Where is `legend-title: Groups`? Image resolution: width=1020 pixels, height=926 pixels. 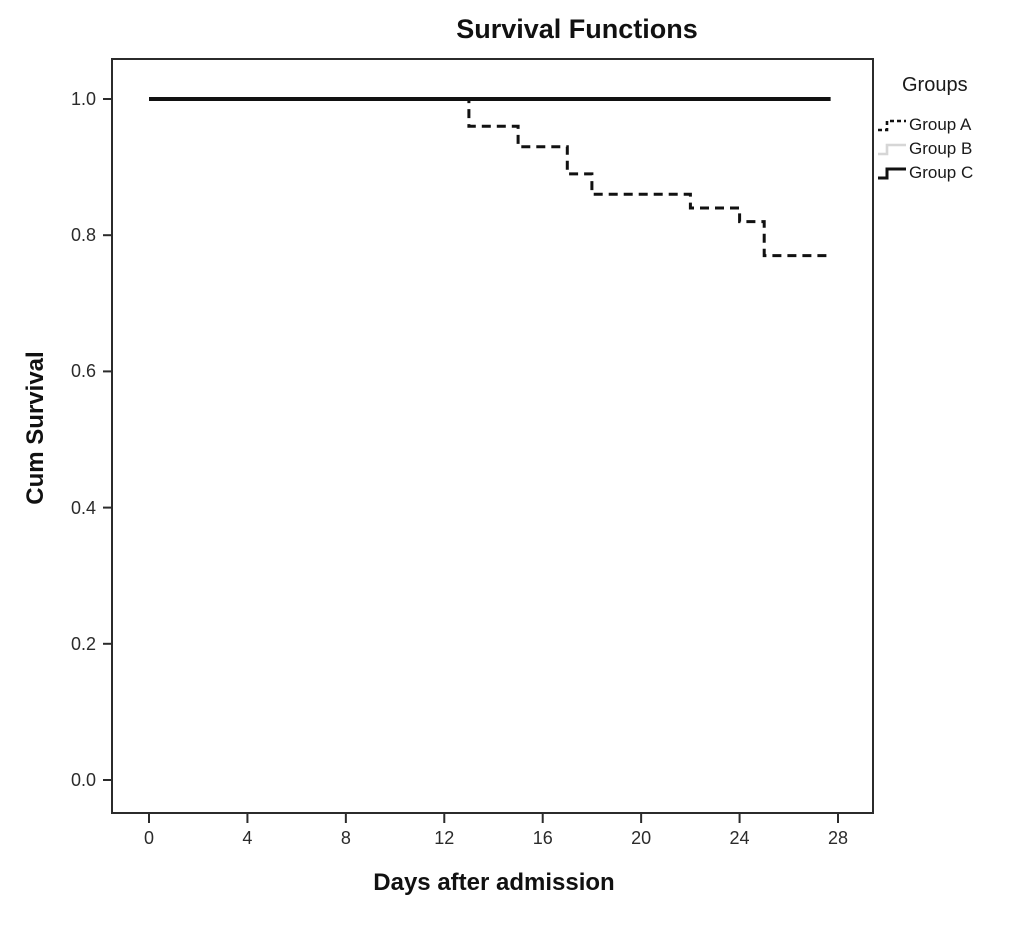
legend-title: Groups is located at coordinates (935, 85).